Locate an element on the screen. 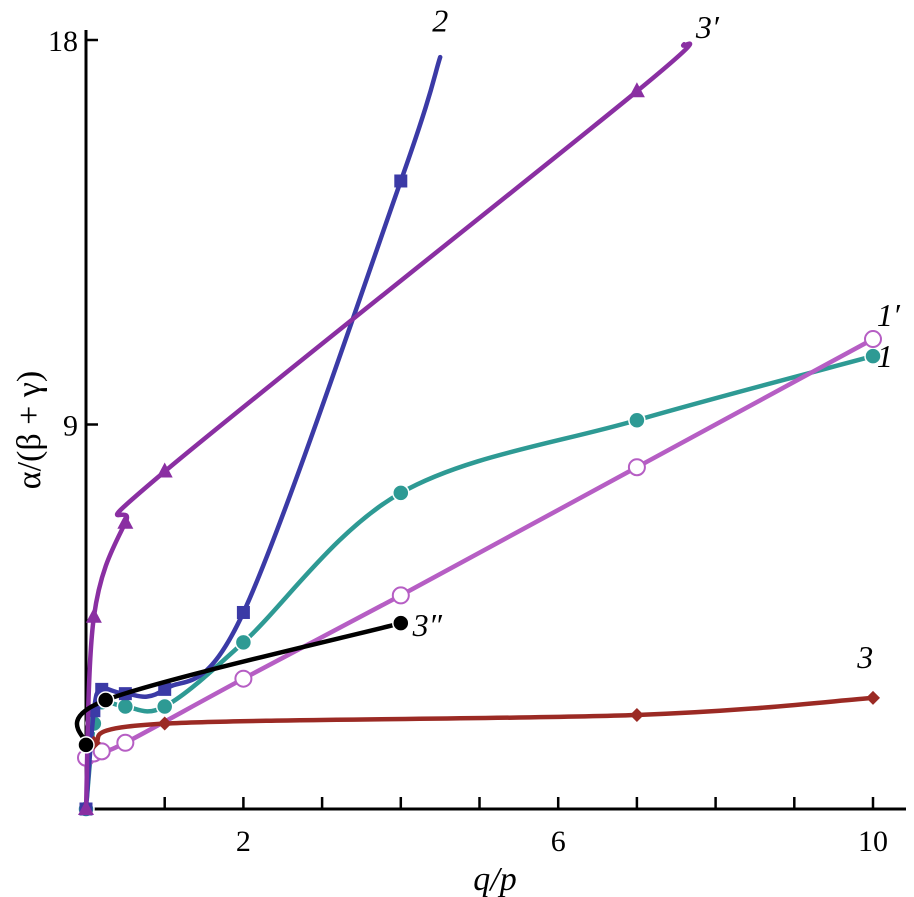  series-3″: 3″ is located at coordinates (258, 680).